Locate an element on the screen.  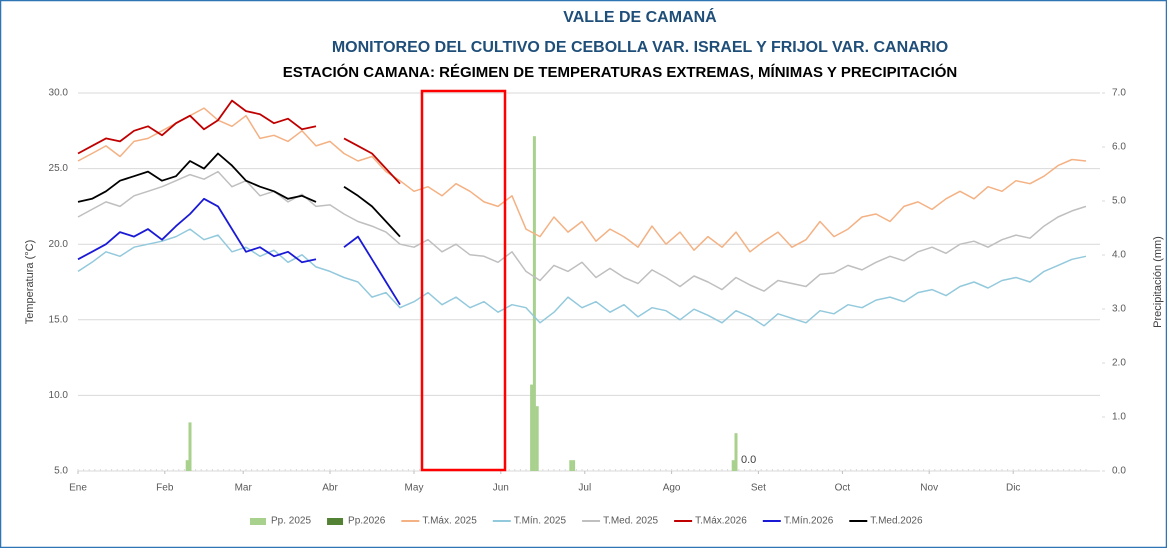
y-tick-label: 20.0 is located at coordinates (59, 244).